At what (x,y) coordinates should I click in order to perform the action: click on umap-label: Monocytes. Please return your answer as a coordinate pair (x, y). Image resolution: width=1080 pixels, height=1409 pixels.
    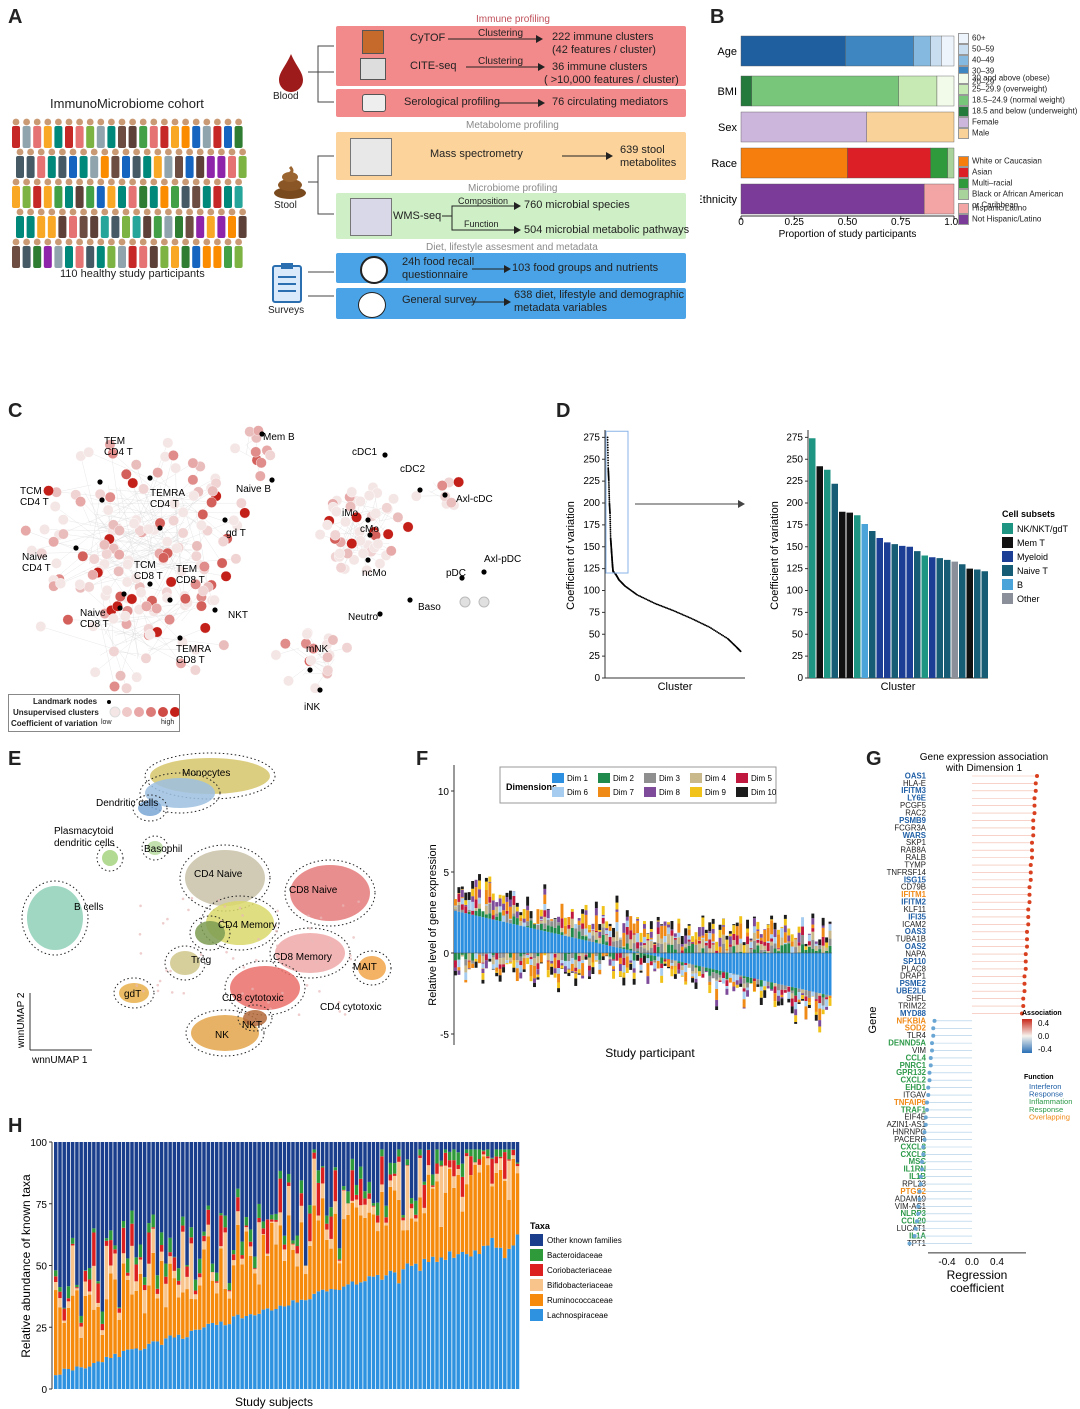
    Looking at the image, I should click on (206, 773).